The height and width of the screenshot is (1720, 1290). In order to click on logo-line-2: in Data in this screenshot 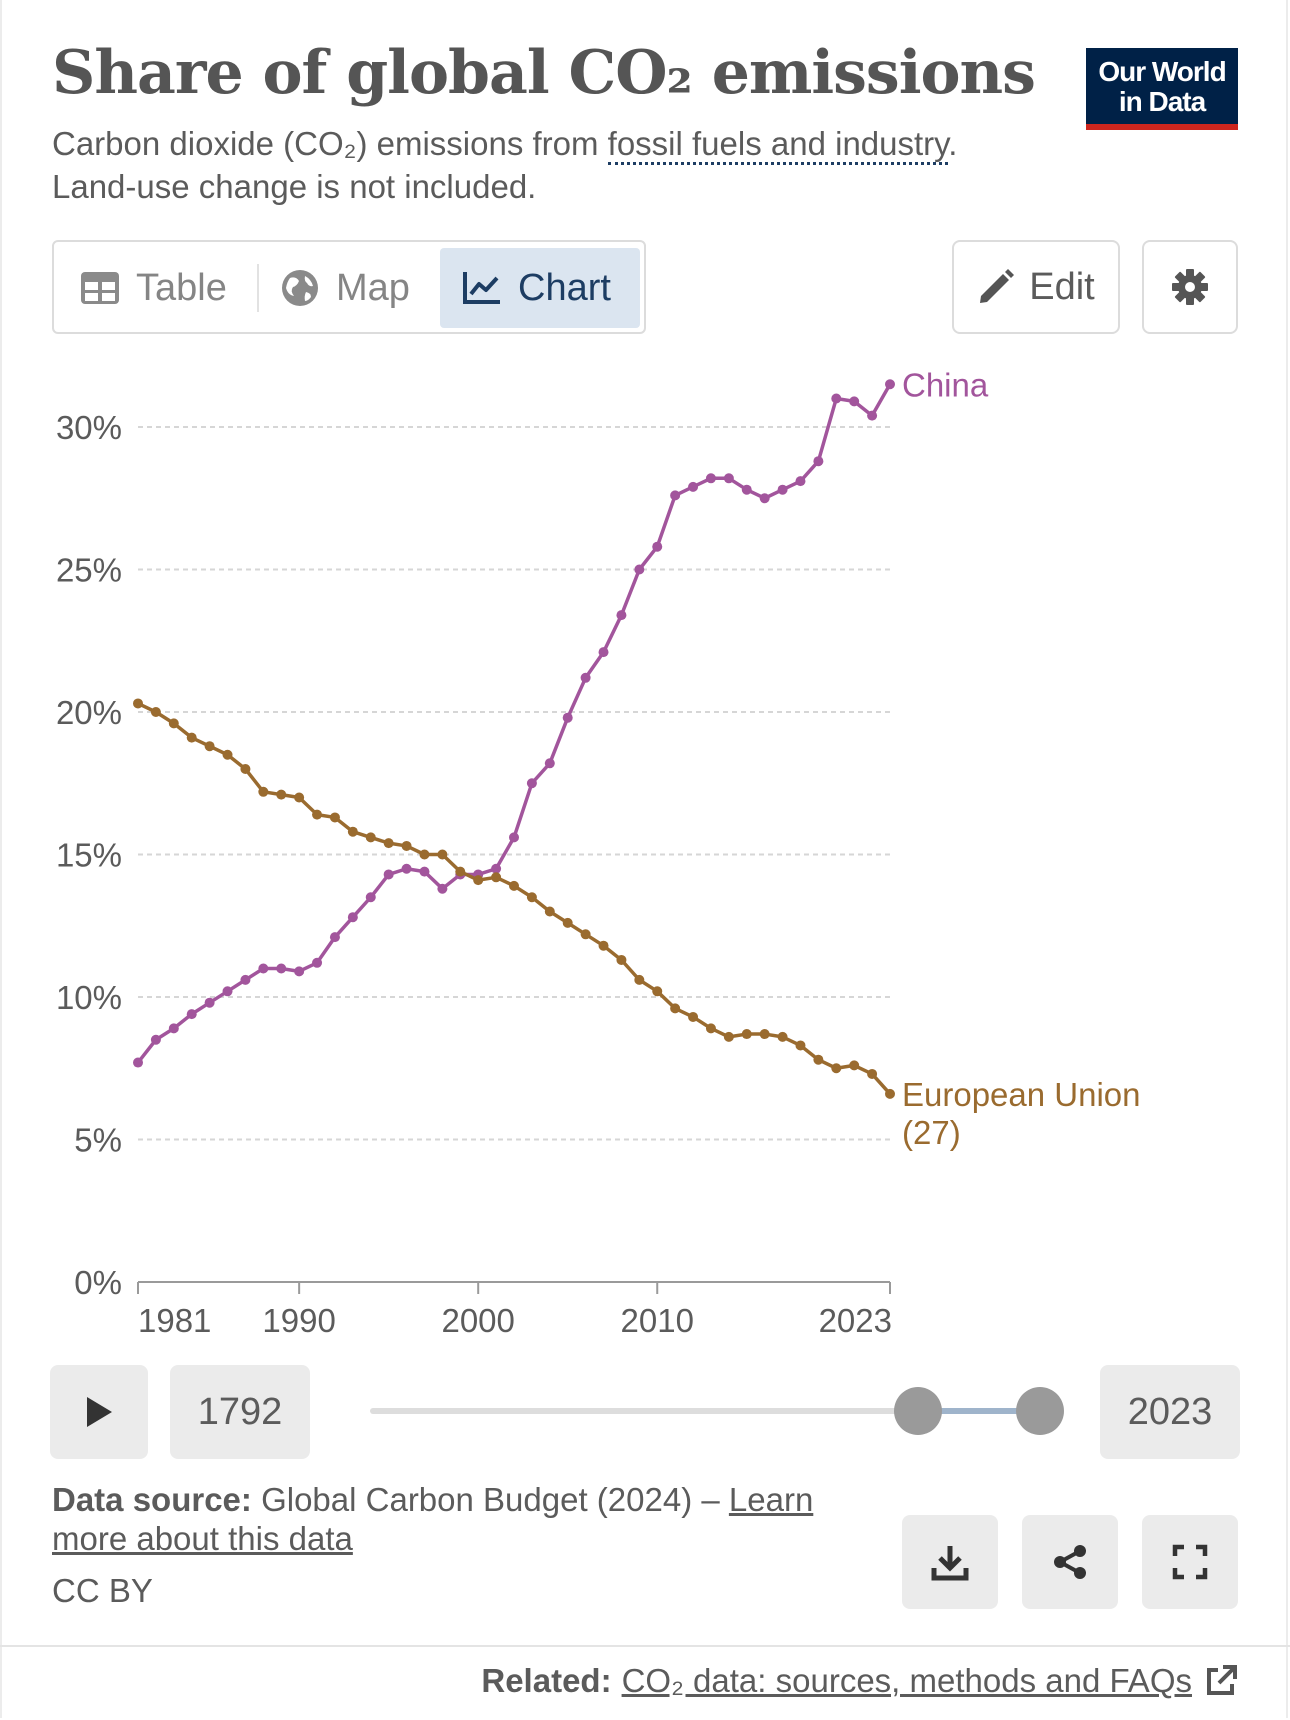, I will do `click(1162, 101)`.